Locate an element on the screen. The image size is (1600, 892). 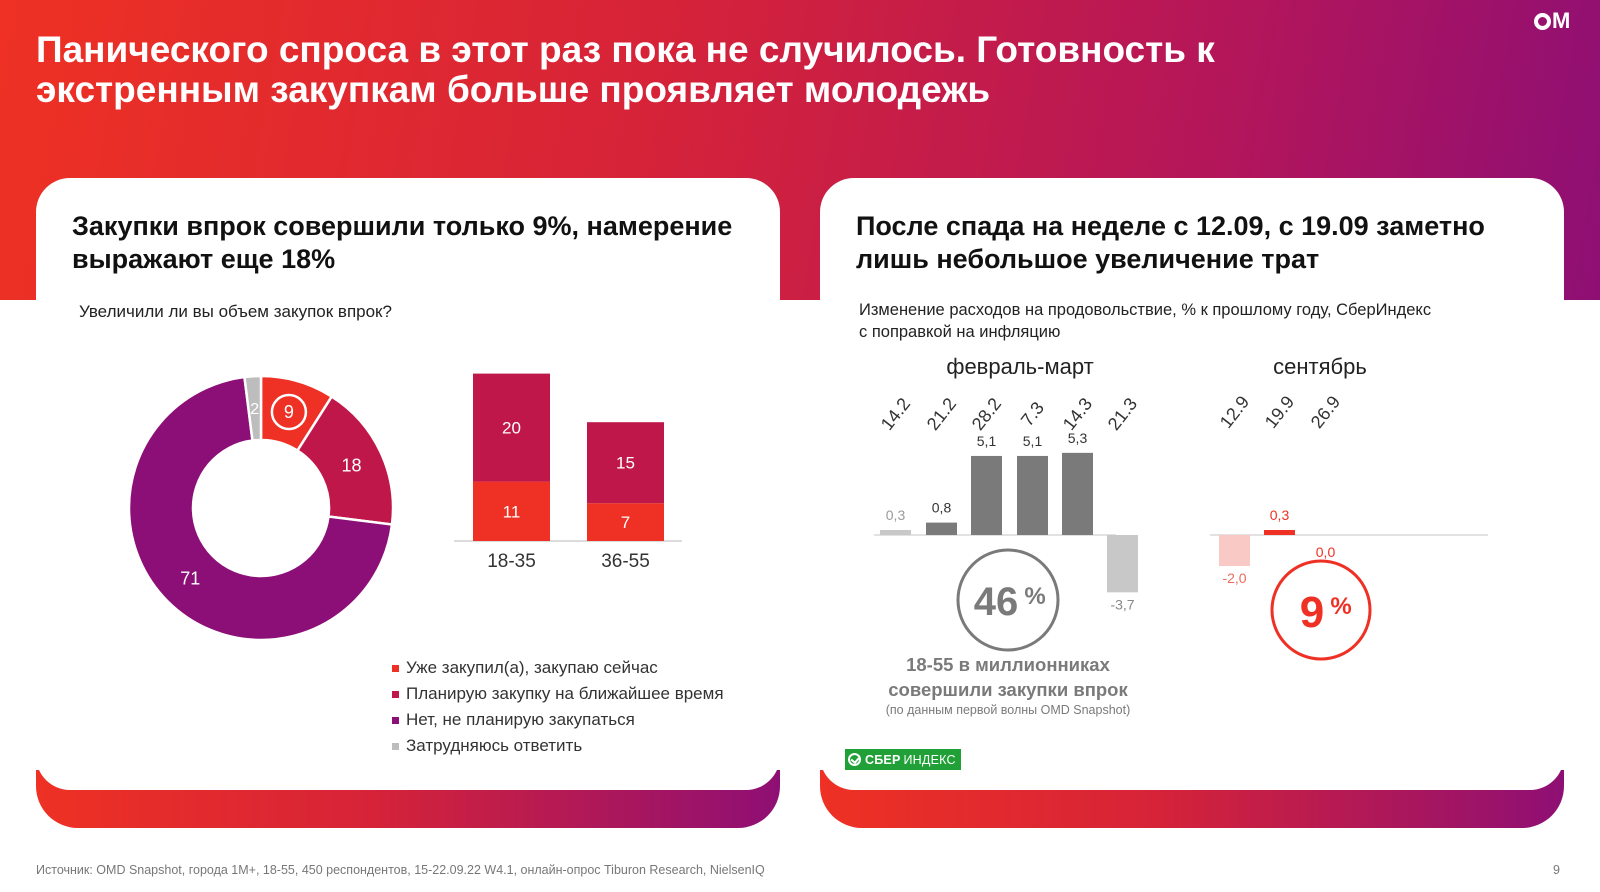
stack-data-label: 20 is located at coordinates (511, 428).